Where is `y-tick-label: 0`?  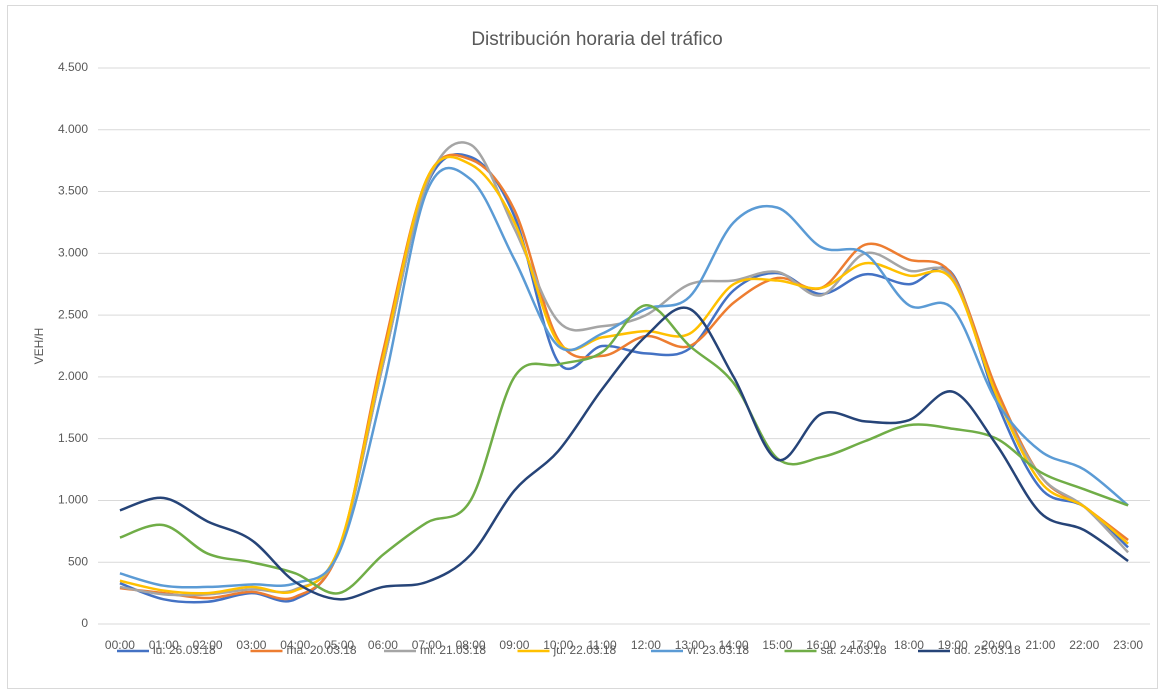 y-tick-label: 0 is located at coordinates (84, 623).